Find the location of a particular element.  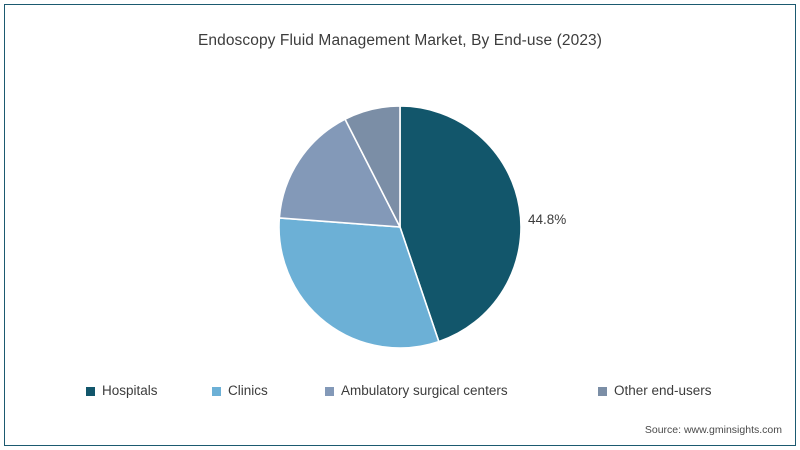

legend-item-label: Hospitals is located at coordinates (130, 391).